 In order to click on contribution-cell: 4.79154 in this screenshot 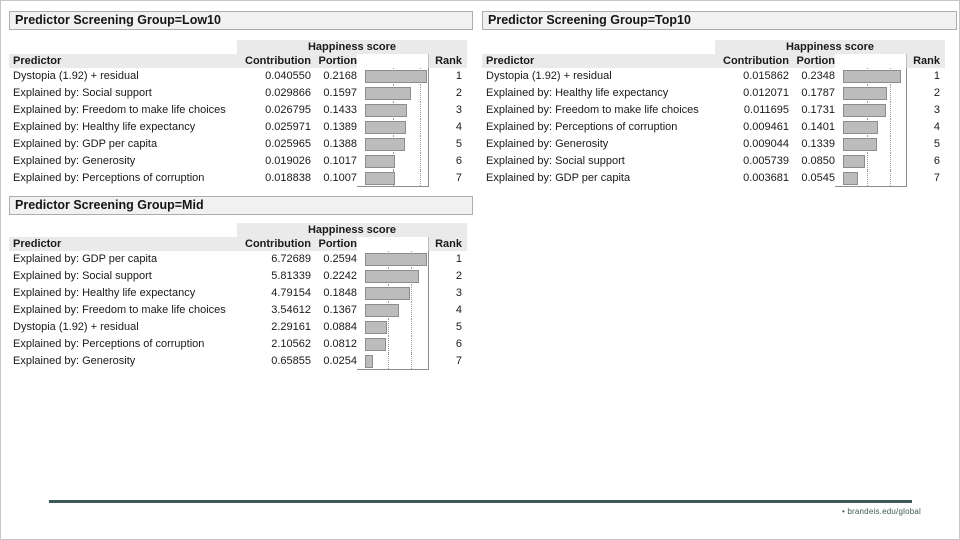, I will do `click(291, 293)`.